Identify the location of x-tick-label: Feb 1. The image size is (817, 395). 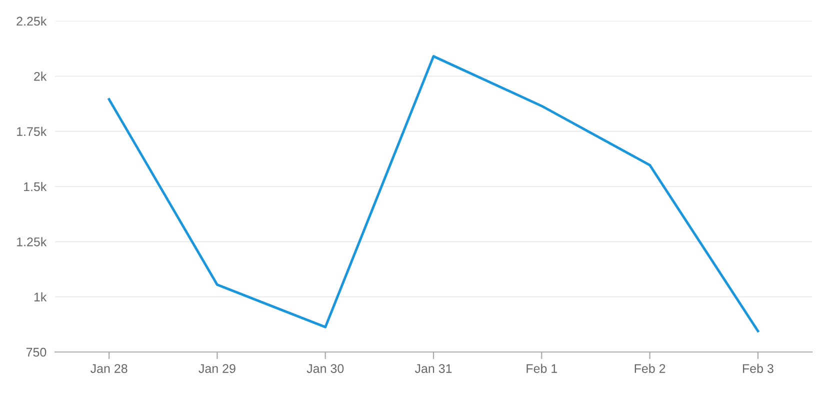
(542, 368).